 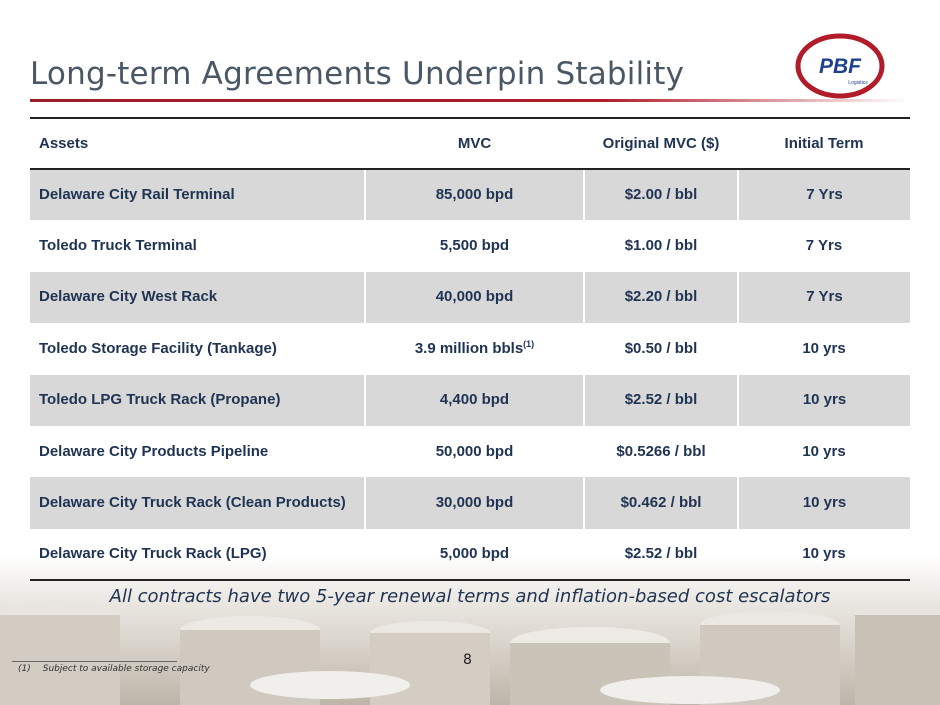 I want to click on asset-cell: Toledo Truck Terminal, so click(x=118, y=246).